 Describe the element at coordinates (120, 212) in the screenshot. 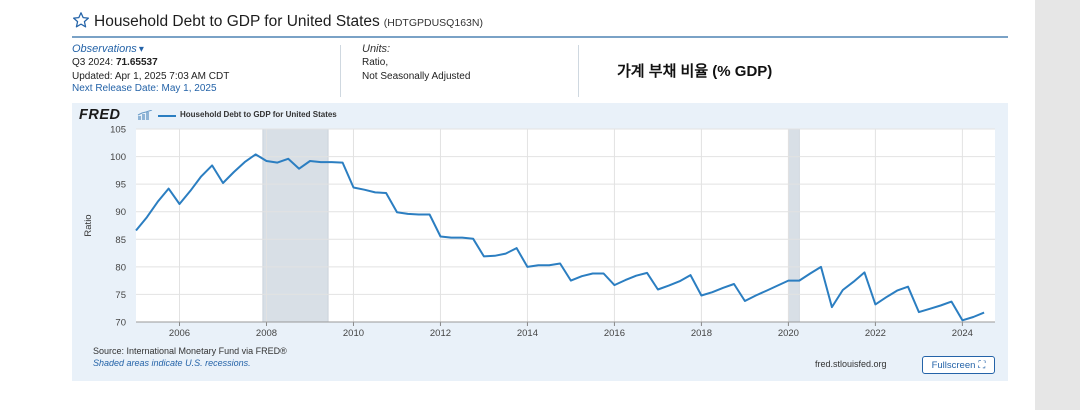

I see `y-tick-label: 90` at that location.